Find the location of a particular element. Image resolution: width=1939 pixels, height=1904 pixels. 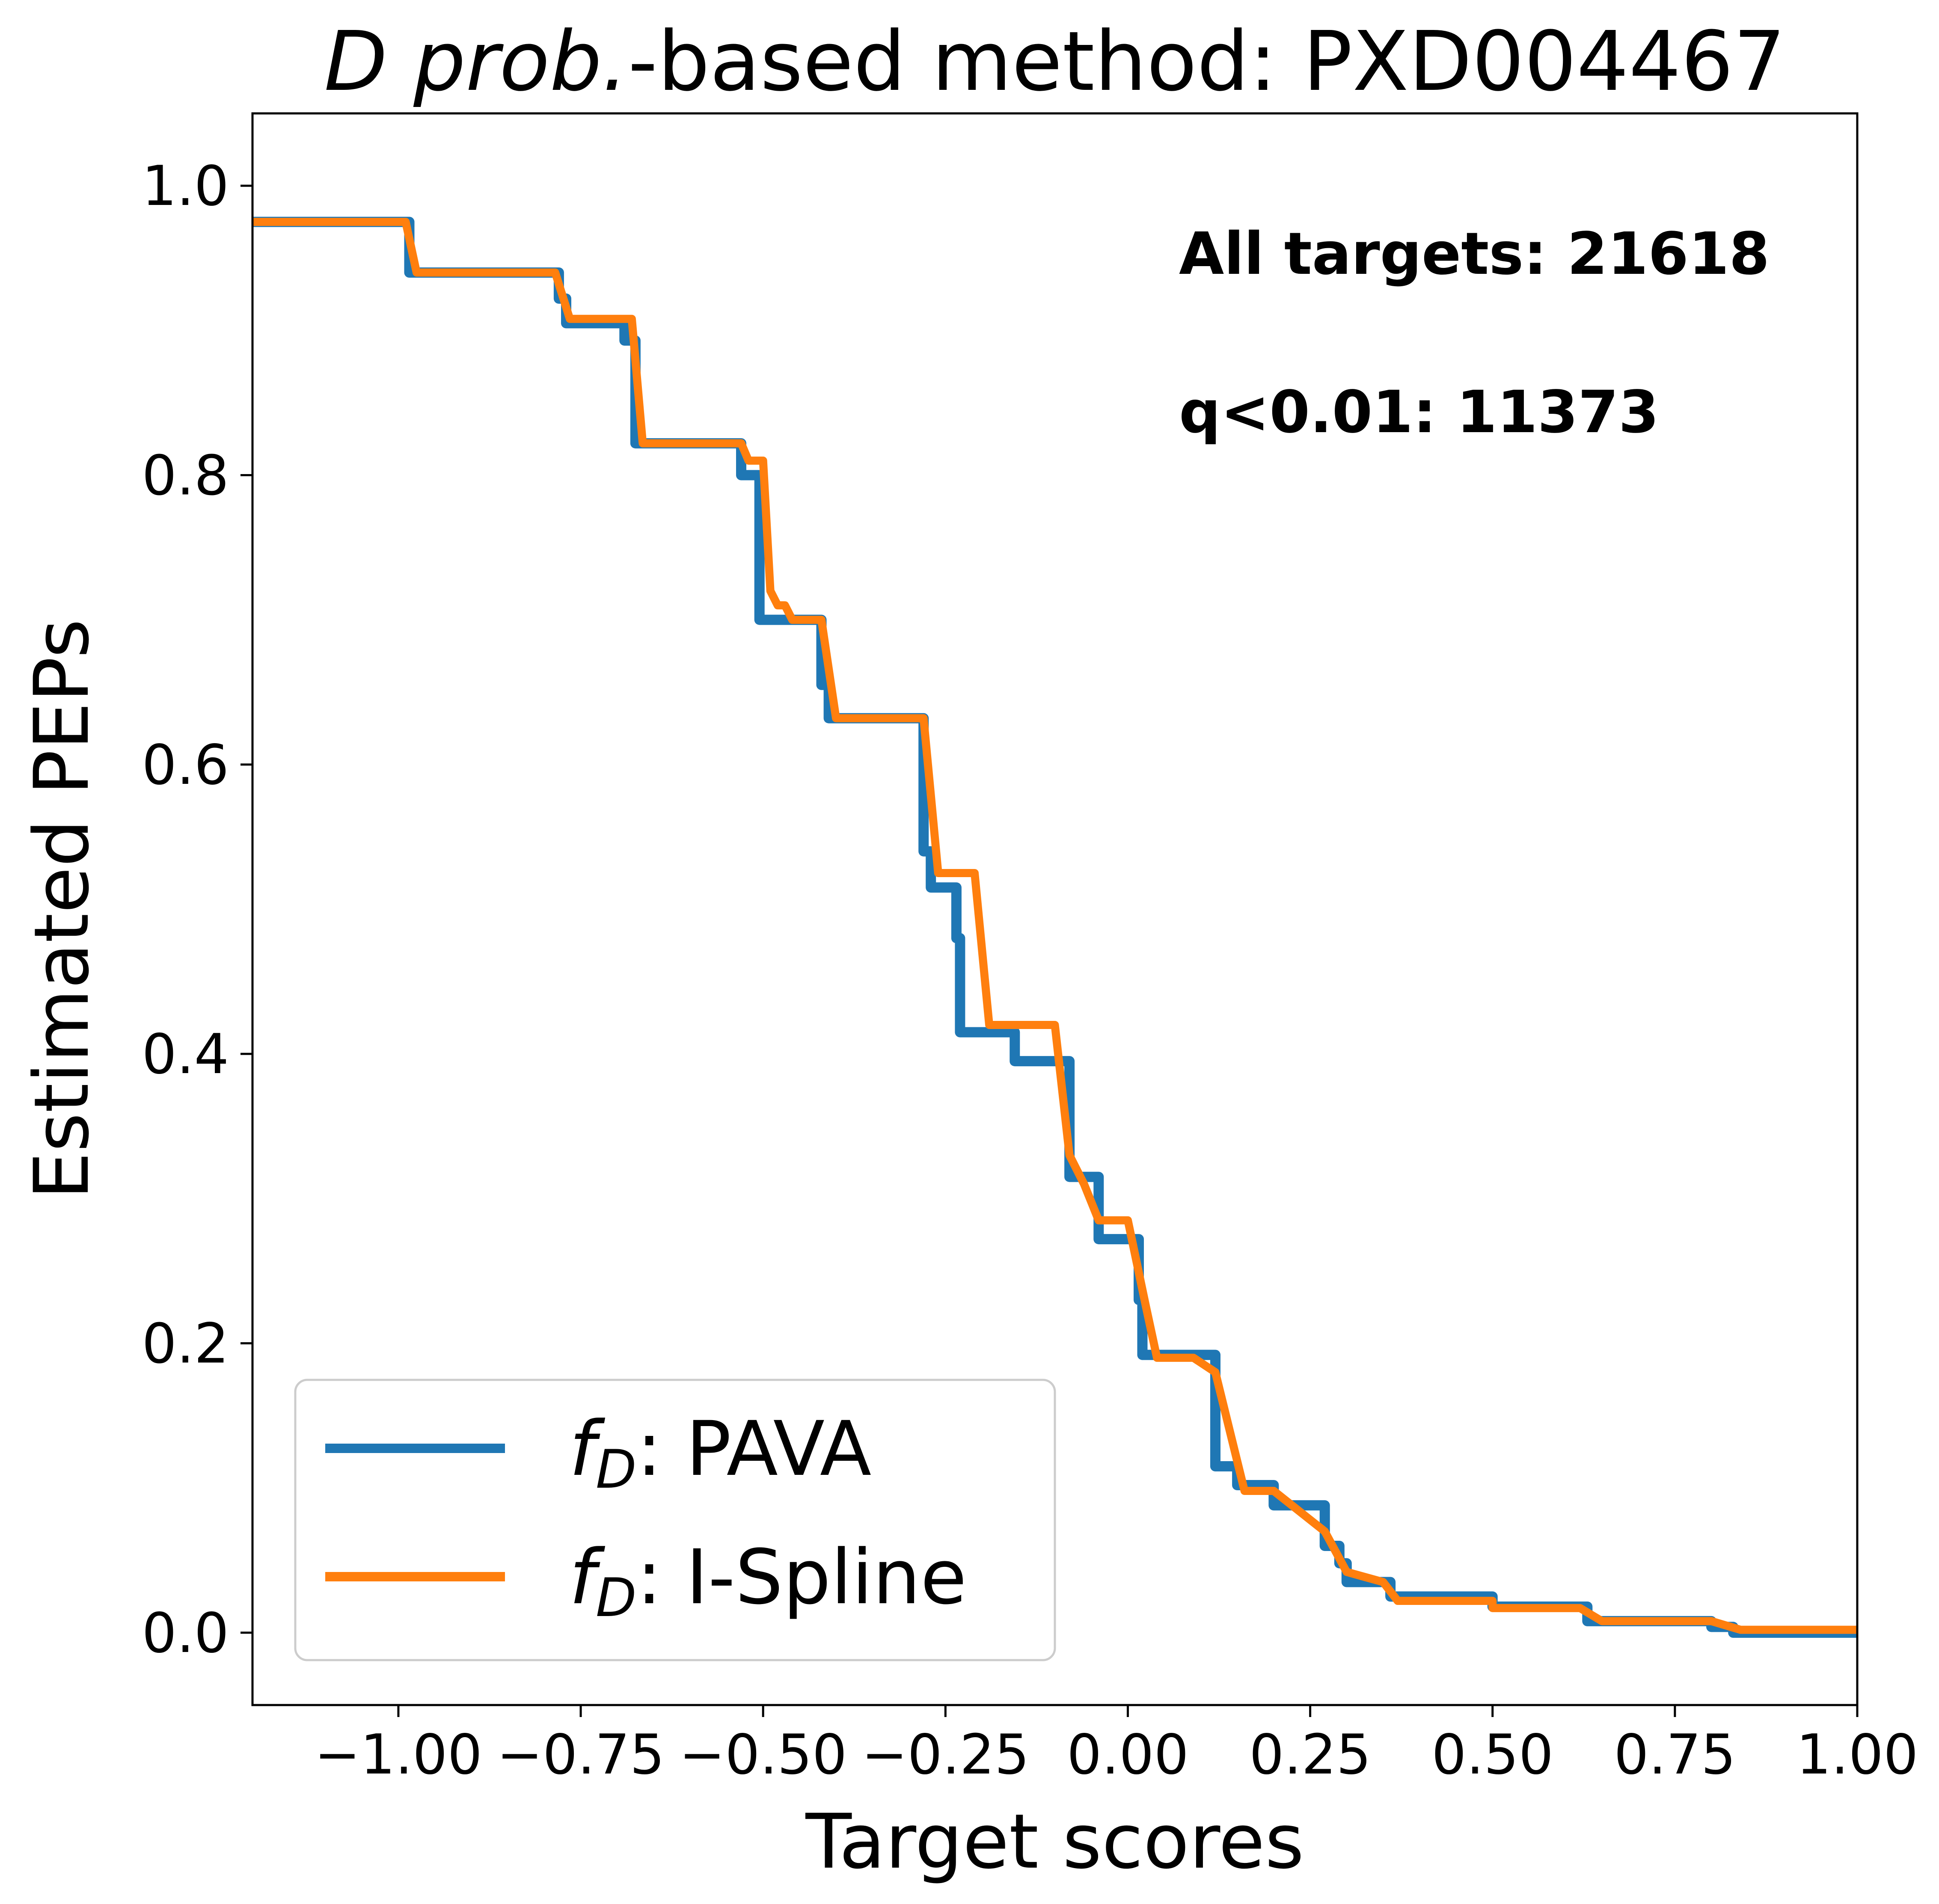

x-tick-label: −1.00 is located at coordinates (398, 1755).